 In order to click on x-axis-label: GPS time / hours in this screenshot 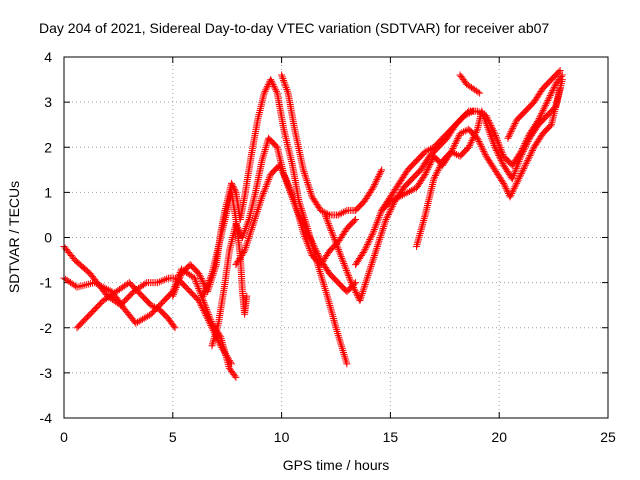, I will do `click(336, 465)`.